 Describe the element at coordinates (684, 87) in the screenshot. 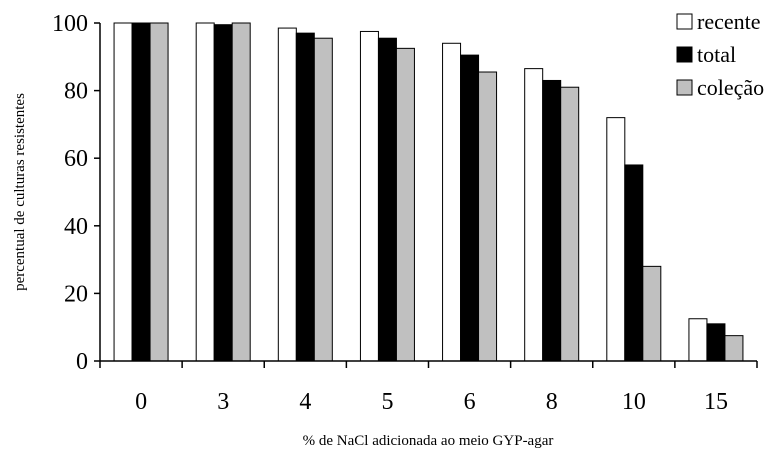

I see `legend-swatch-coleção` at that location.